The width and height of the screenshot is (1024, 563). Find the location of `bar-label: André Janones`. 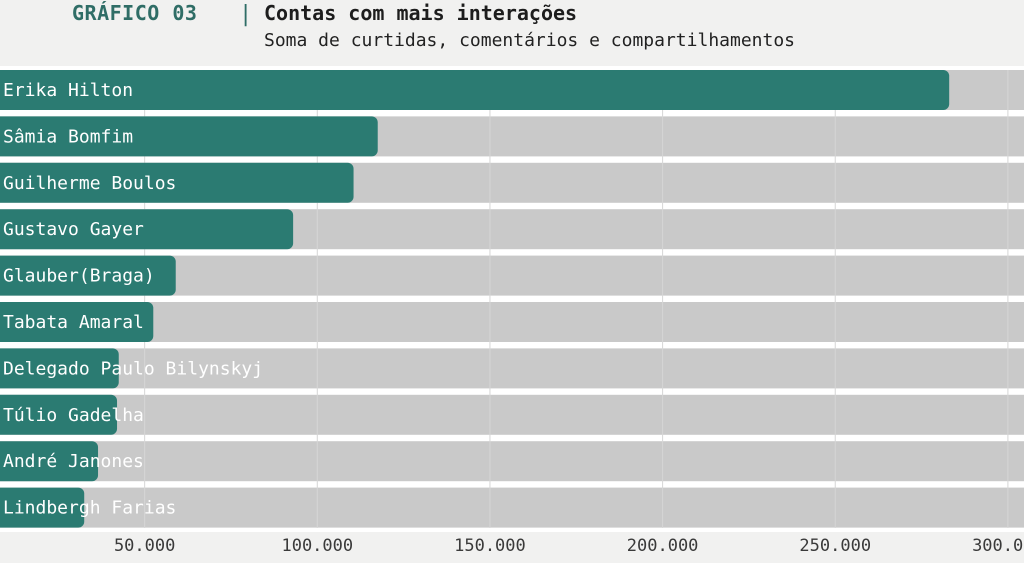

bar-label: André Janones is located at coordinates (73, 461).